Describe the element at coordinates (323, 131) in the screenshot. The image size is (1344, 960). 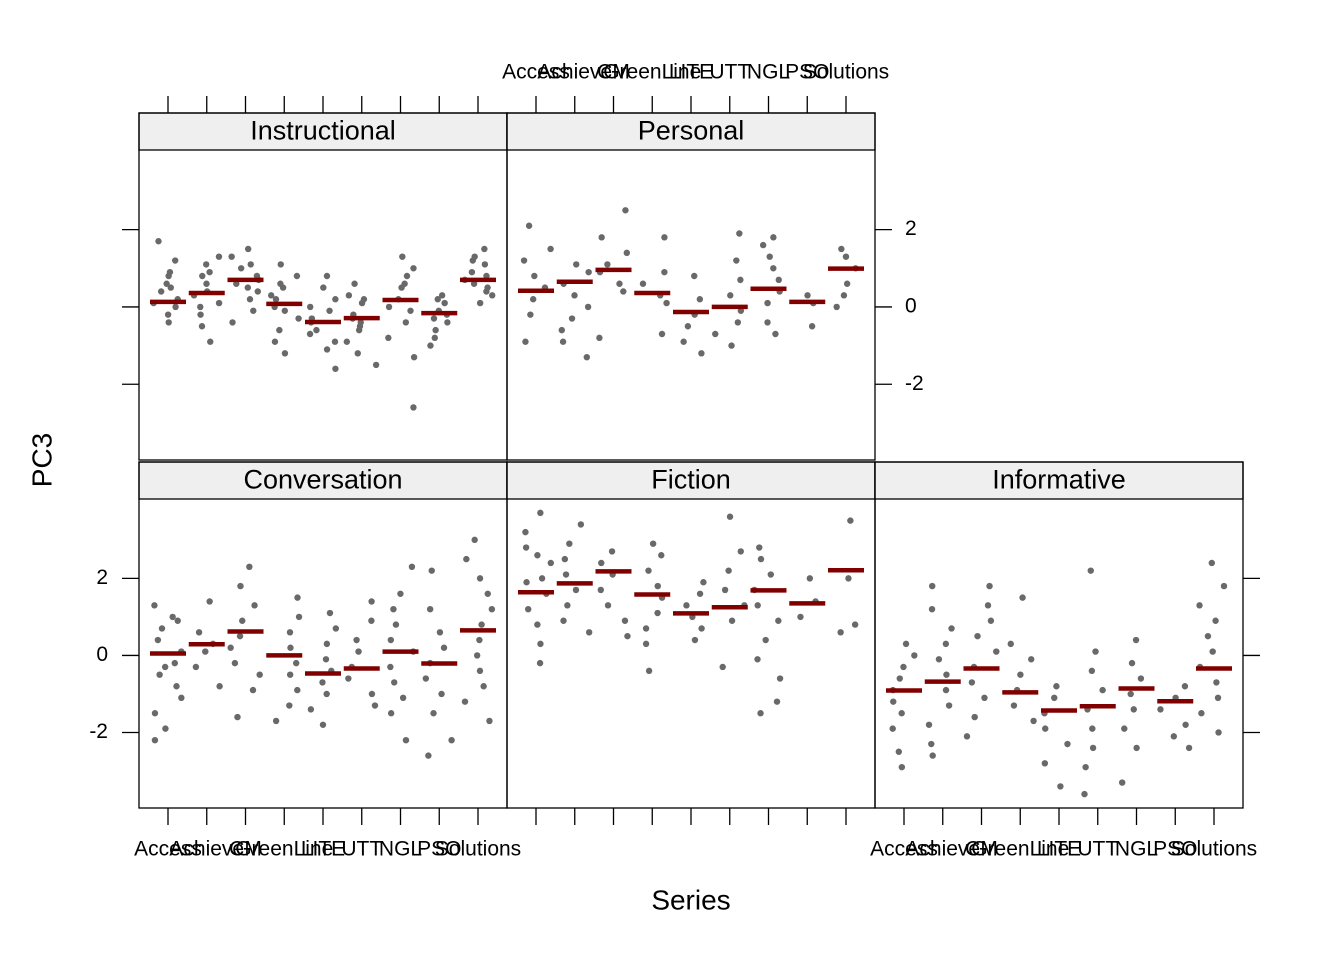
I see `strip` at that location.